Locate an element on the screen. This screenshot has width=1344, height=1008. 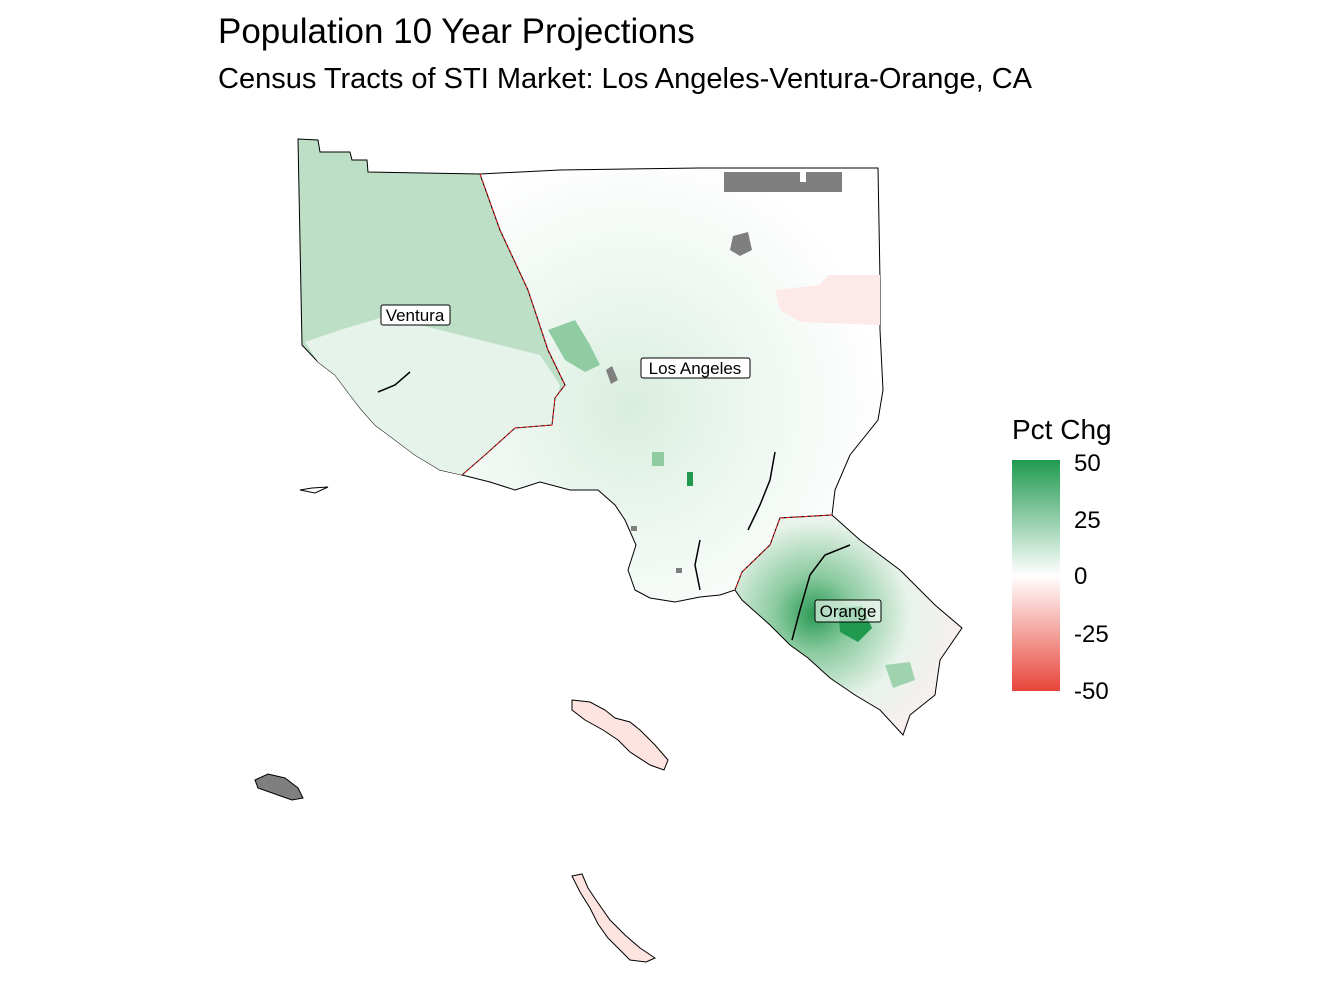
label-orange: Orange is located at coordinates (848, 611).